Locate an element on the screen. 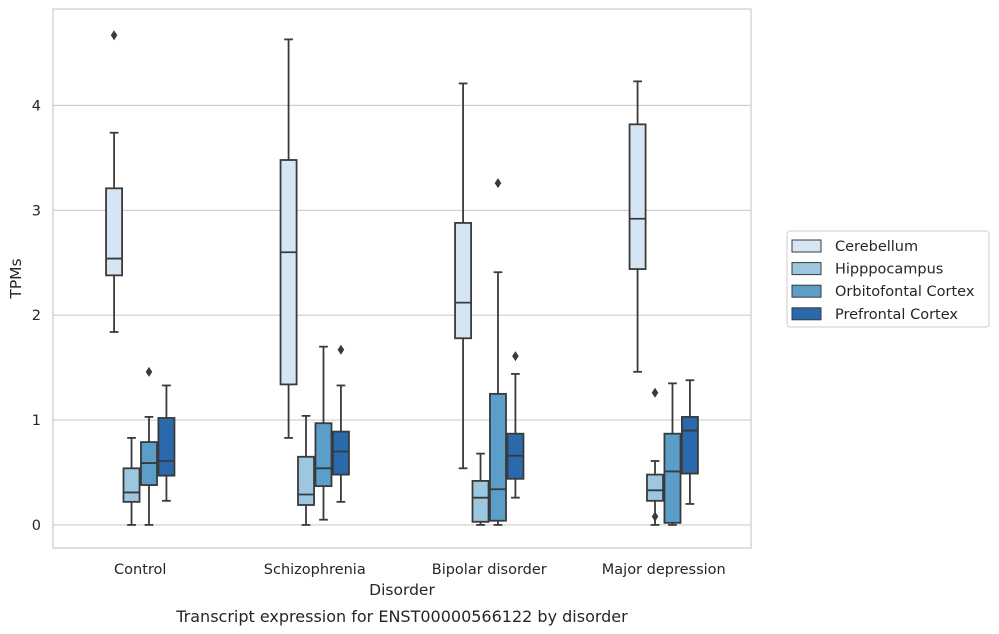 This screenshot has height=634, width=999. legend-frame is located at coordinates (888, 279).